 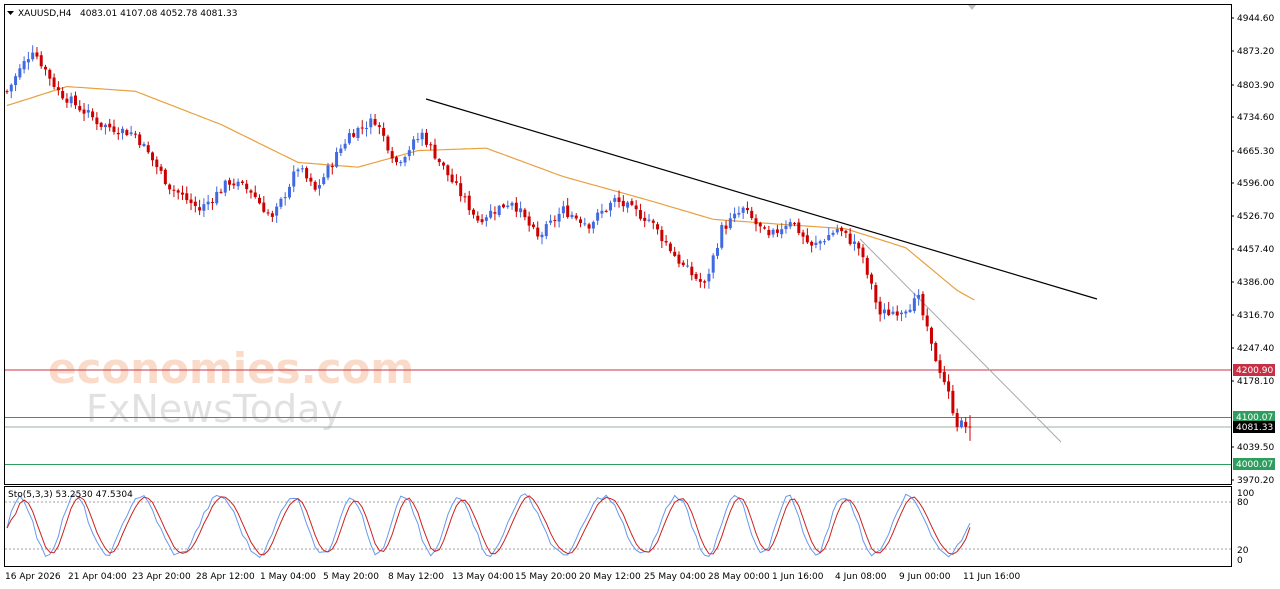 What do you see at coordinates (798, 577) in the screenshot?
I see `time-label: 1 Jun 16:00` at bounding box center [798, 577].